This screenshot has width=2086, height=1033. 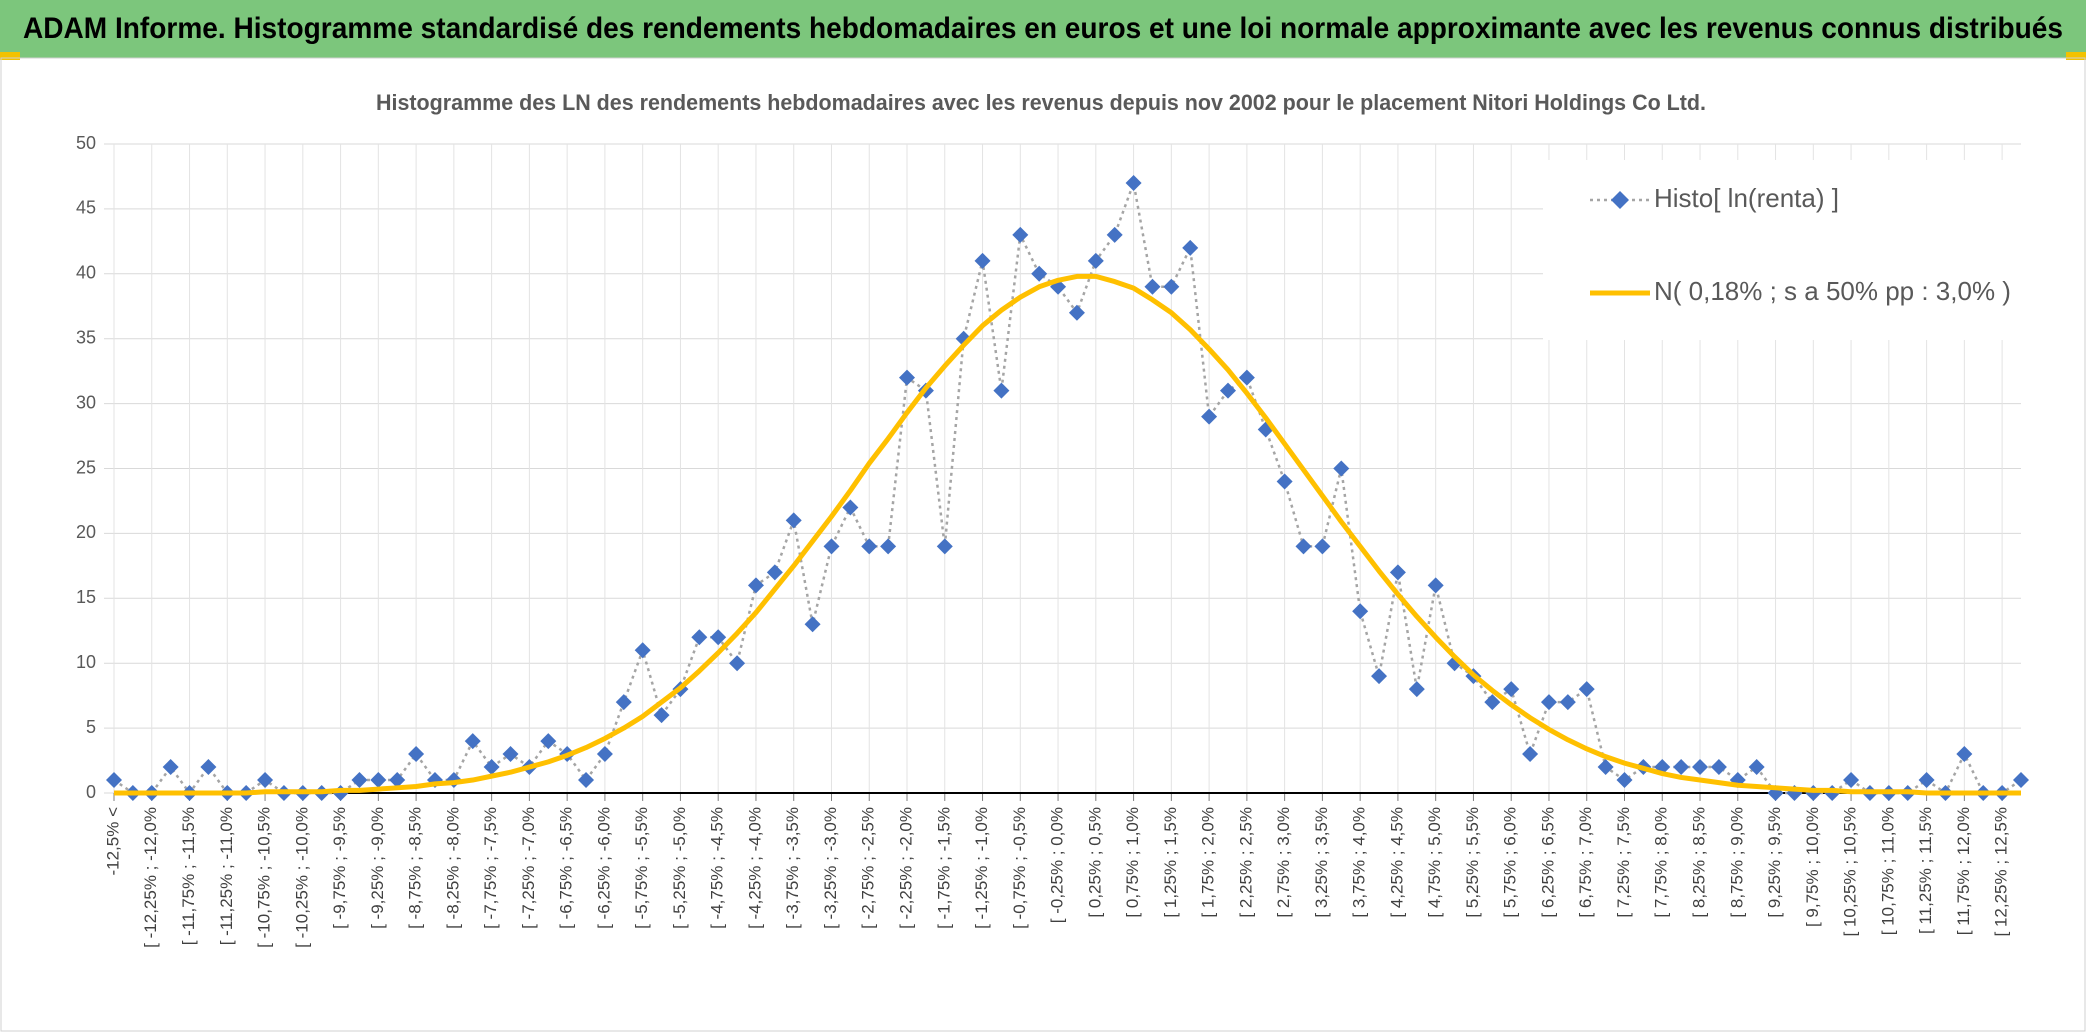 What do you see at coordinates (86, 337) in the screenshot?
I see `y-tick-label: 35` at bounding box center [86, 337].